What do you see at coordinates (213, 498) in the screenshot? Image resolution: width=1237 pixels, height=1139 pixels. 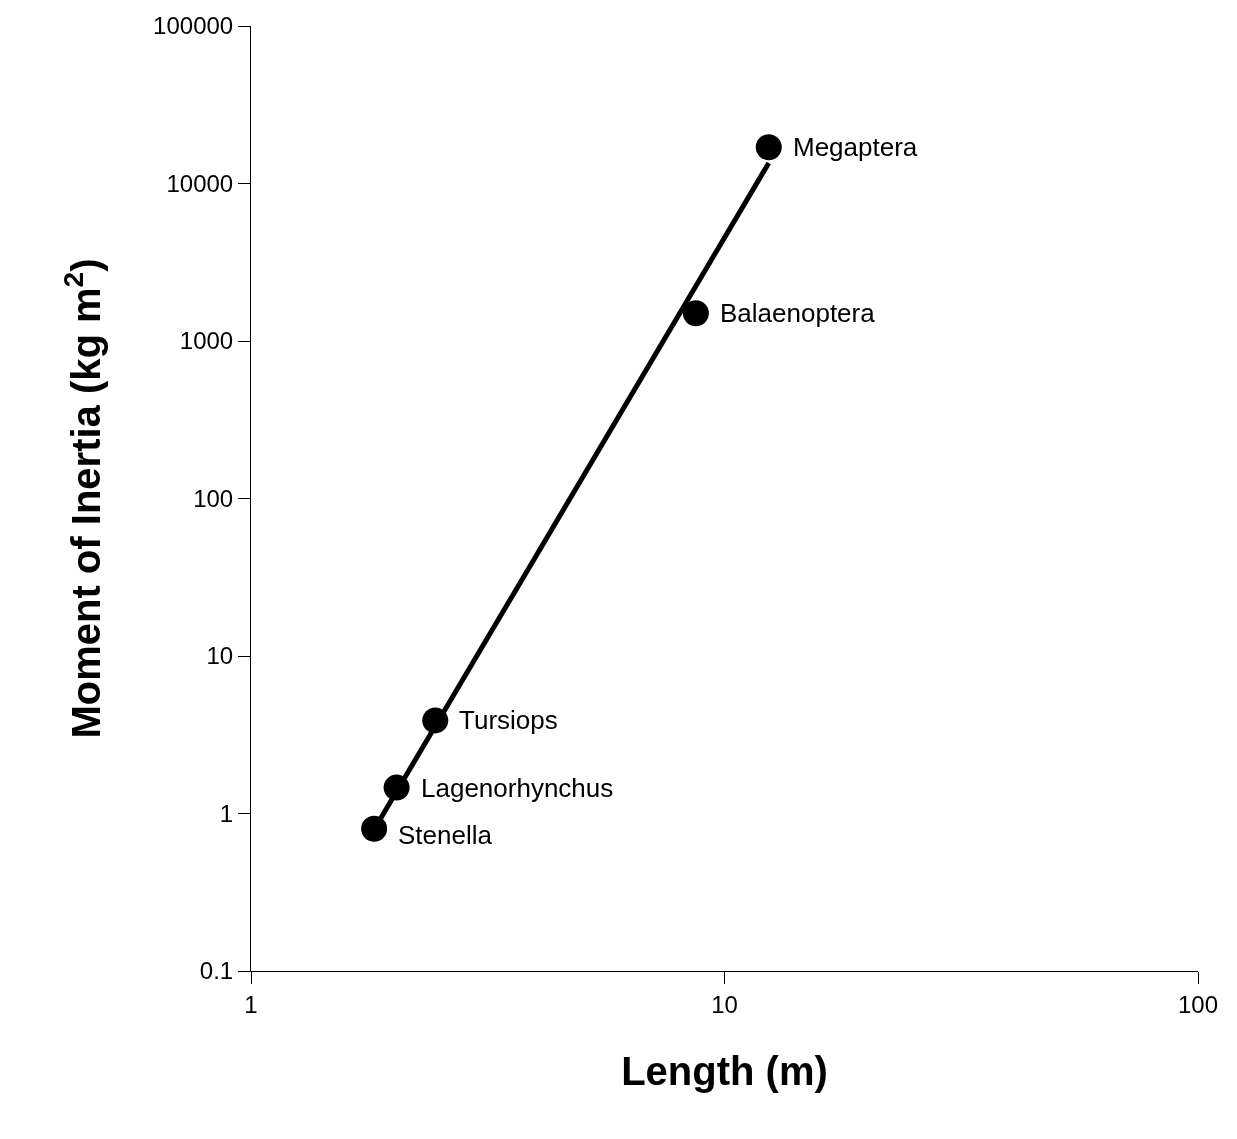 I see `y-tick-label: 100` at bounding box center [213, 498].